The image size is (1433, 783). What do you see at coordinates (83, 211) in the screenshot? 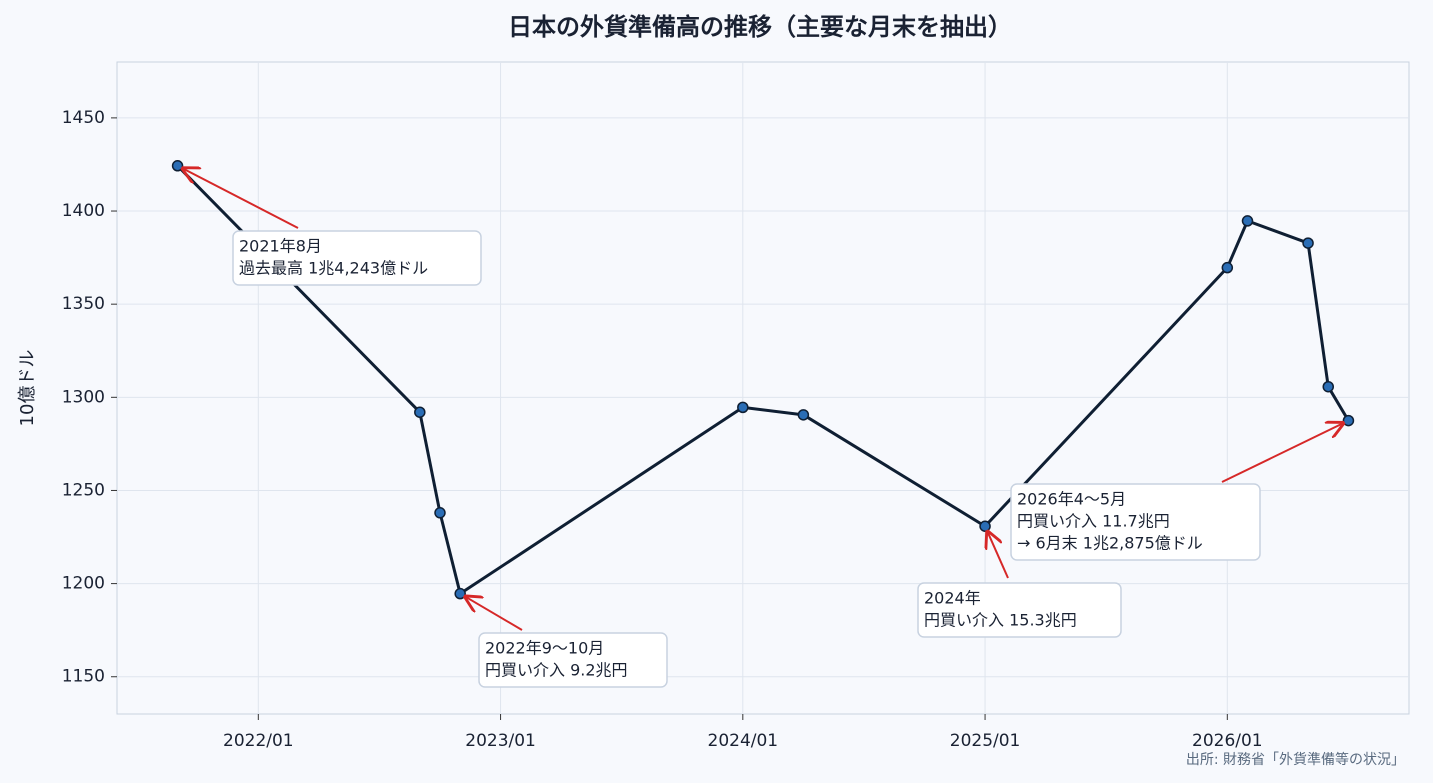
I see `y-tick-label: 1400` at bounding box center [83, 211].